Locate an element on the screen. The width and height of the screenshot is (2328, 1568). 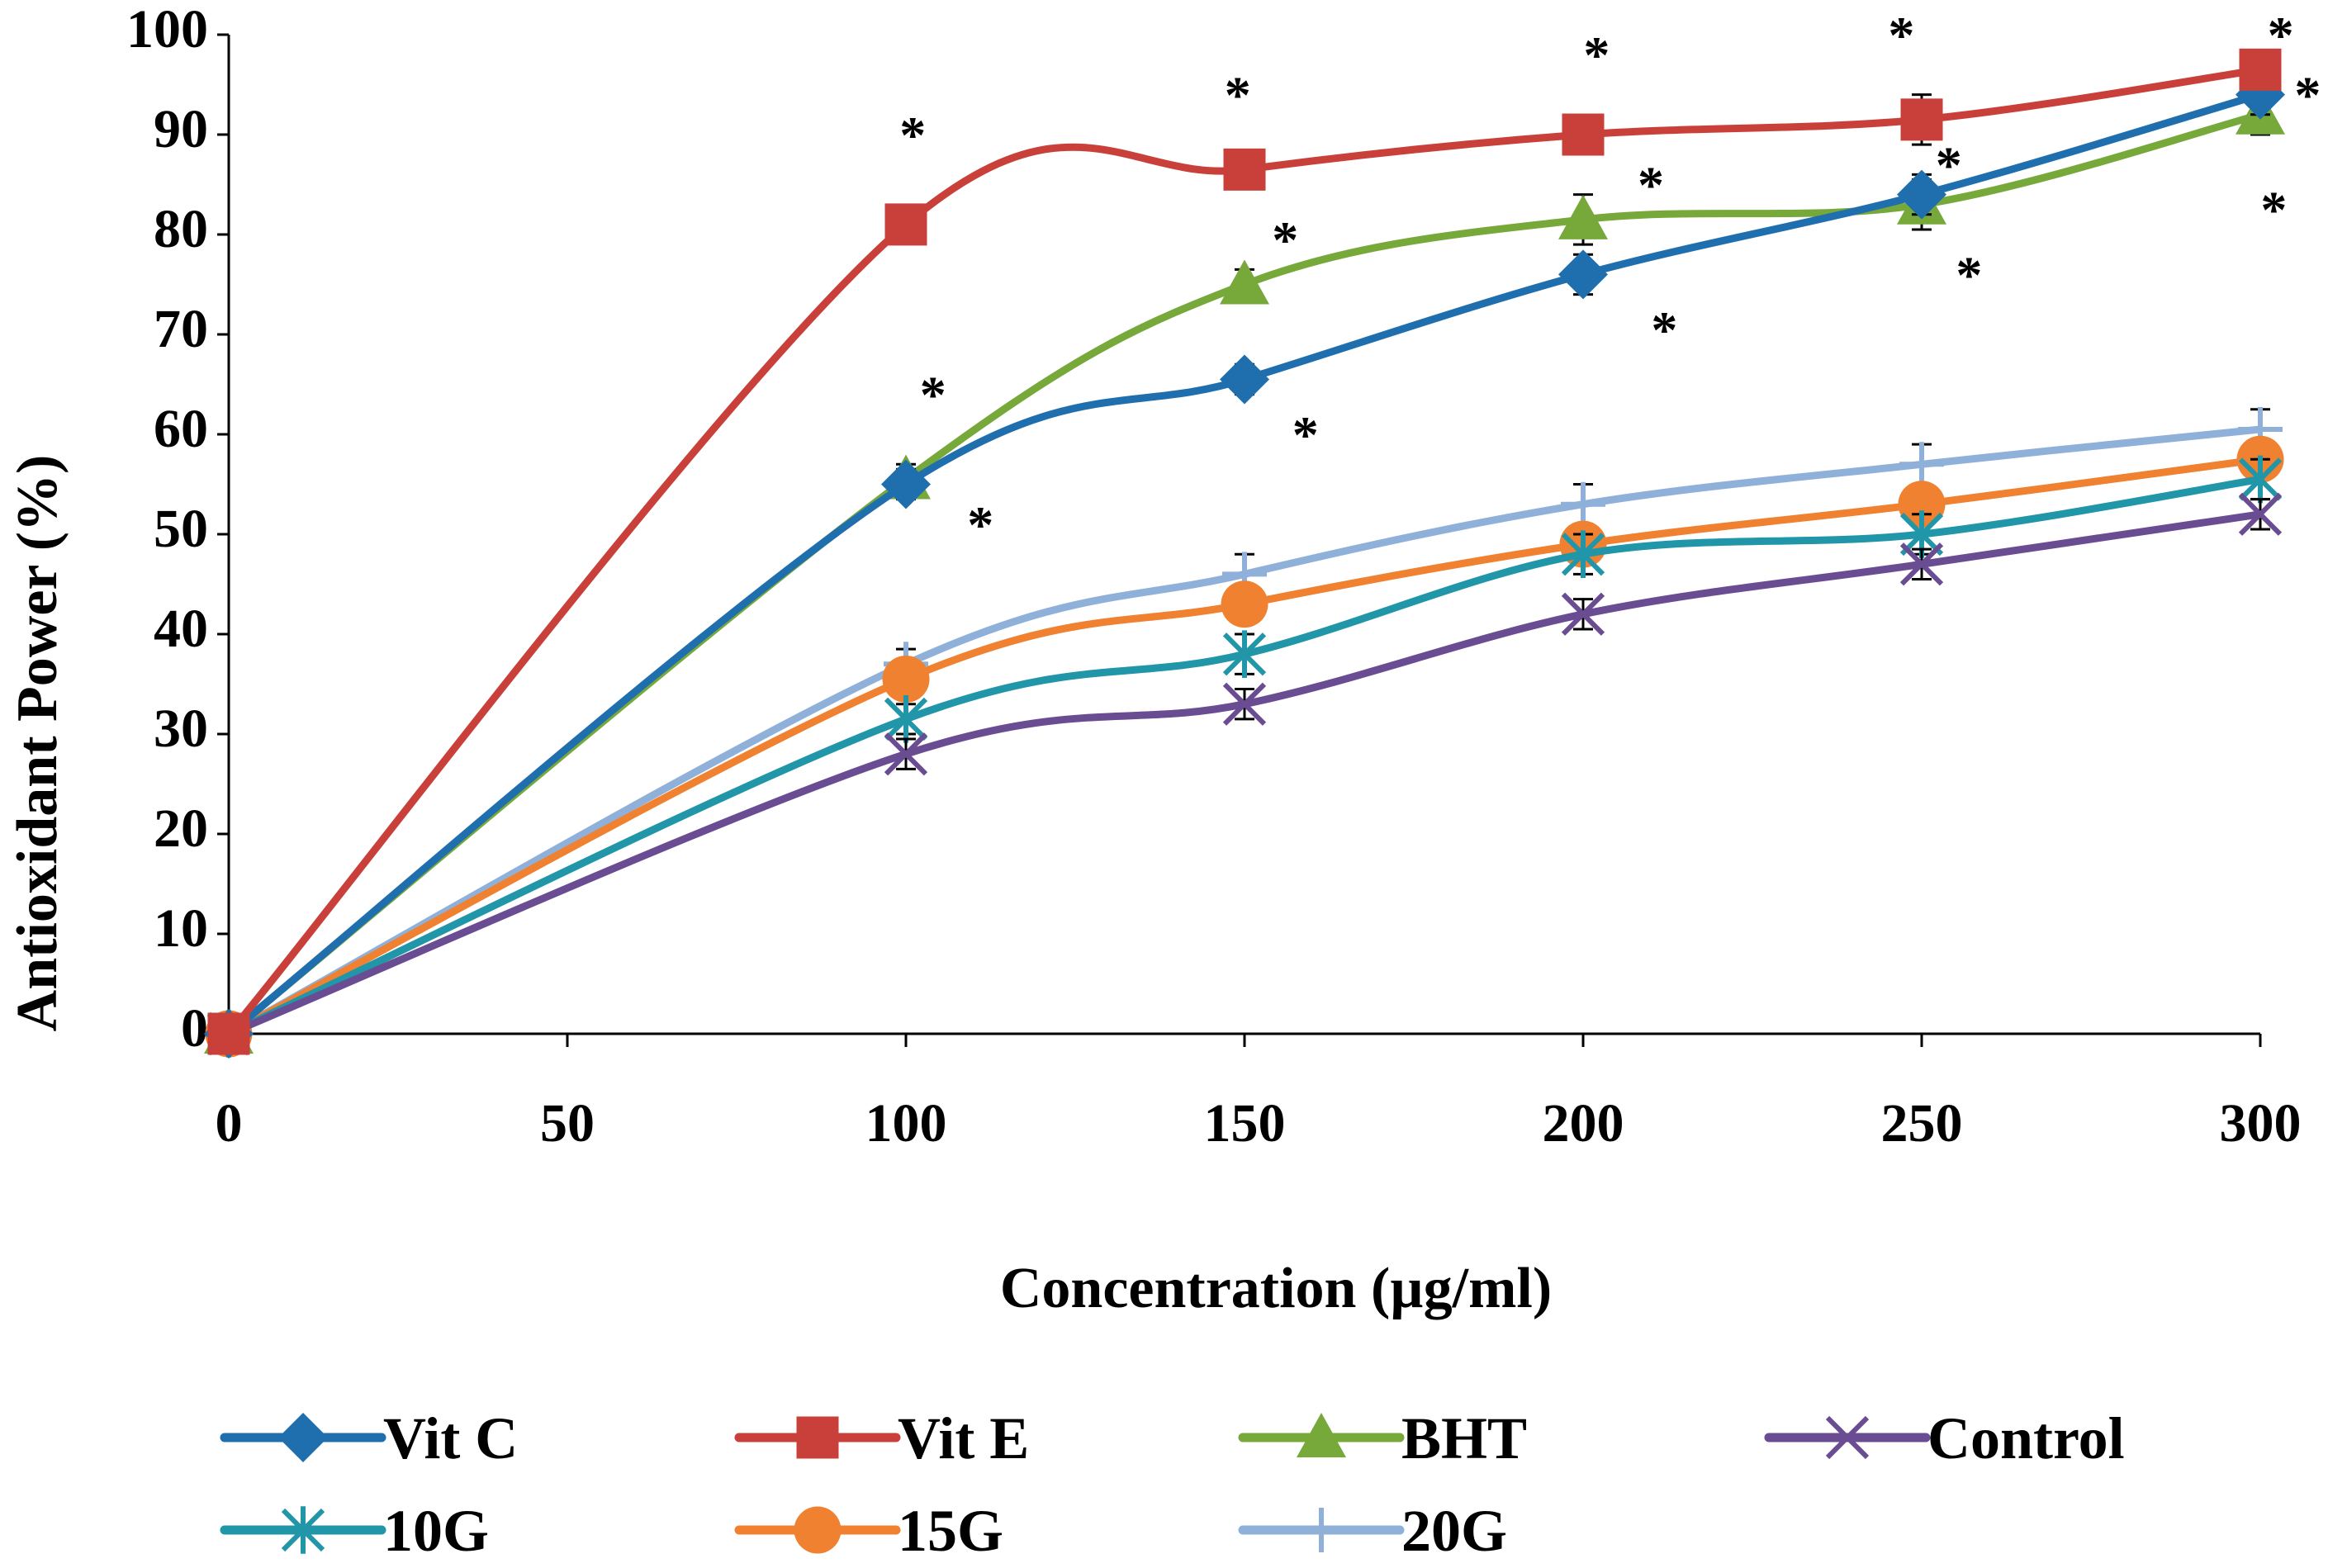
y-axis-title: Antioxidant Power (%) is located at coordinates (37, 743).